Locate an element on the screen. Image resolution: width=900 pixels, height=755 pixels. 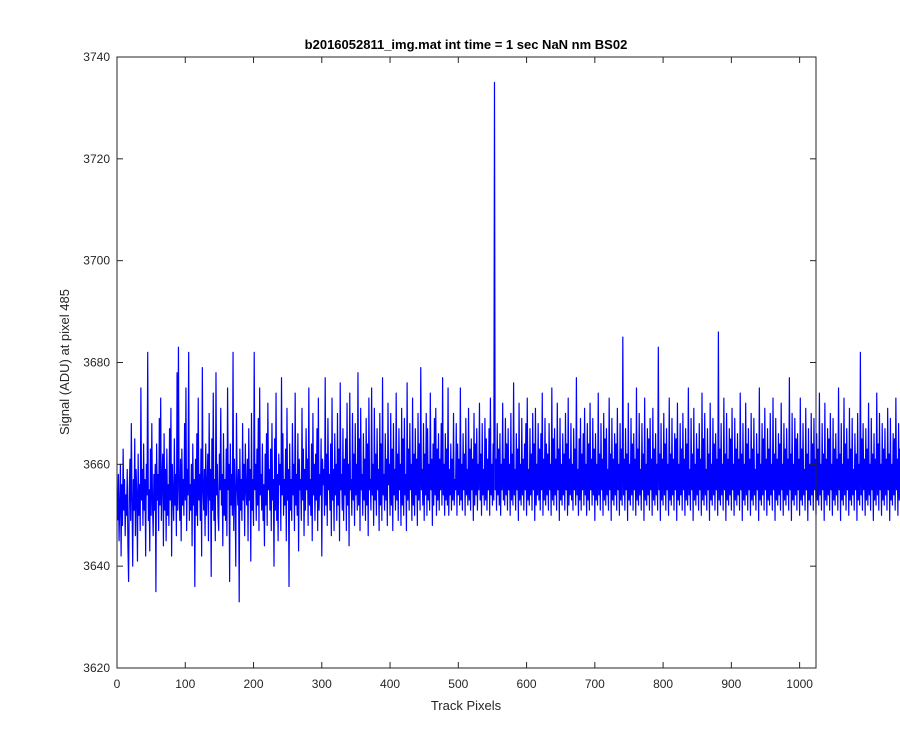
x-tick-label-1: 100 is located at coordinates (185, 684).